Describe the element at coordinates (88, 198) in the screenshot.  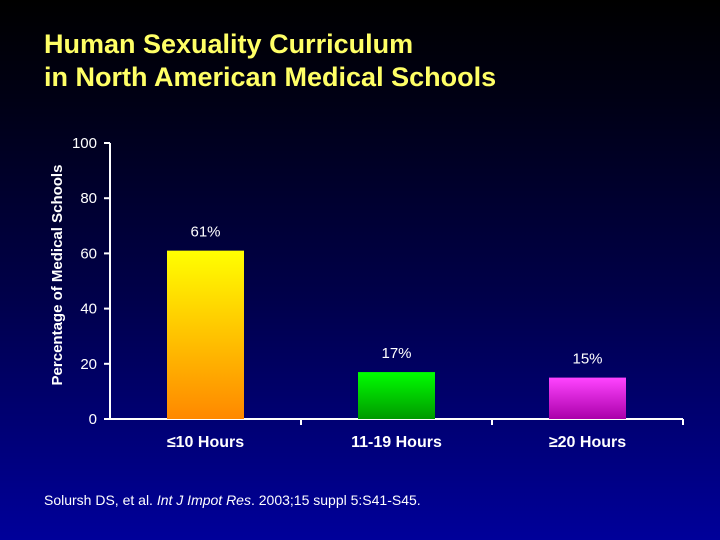
I see `y-tick-label: 80` at that location.